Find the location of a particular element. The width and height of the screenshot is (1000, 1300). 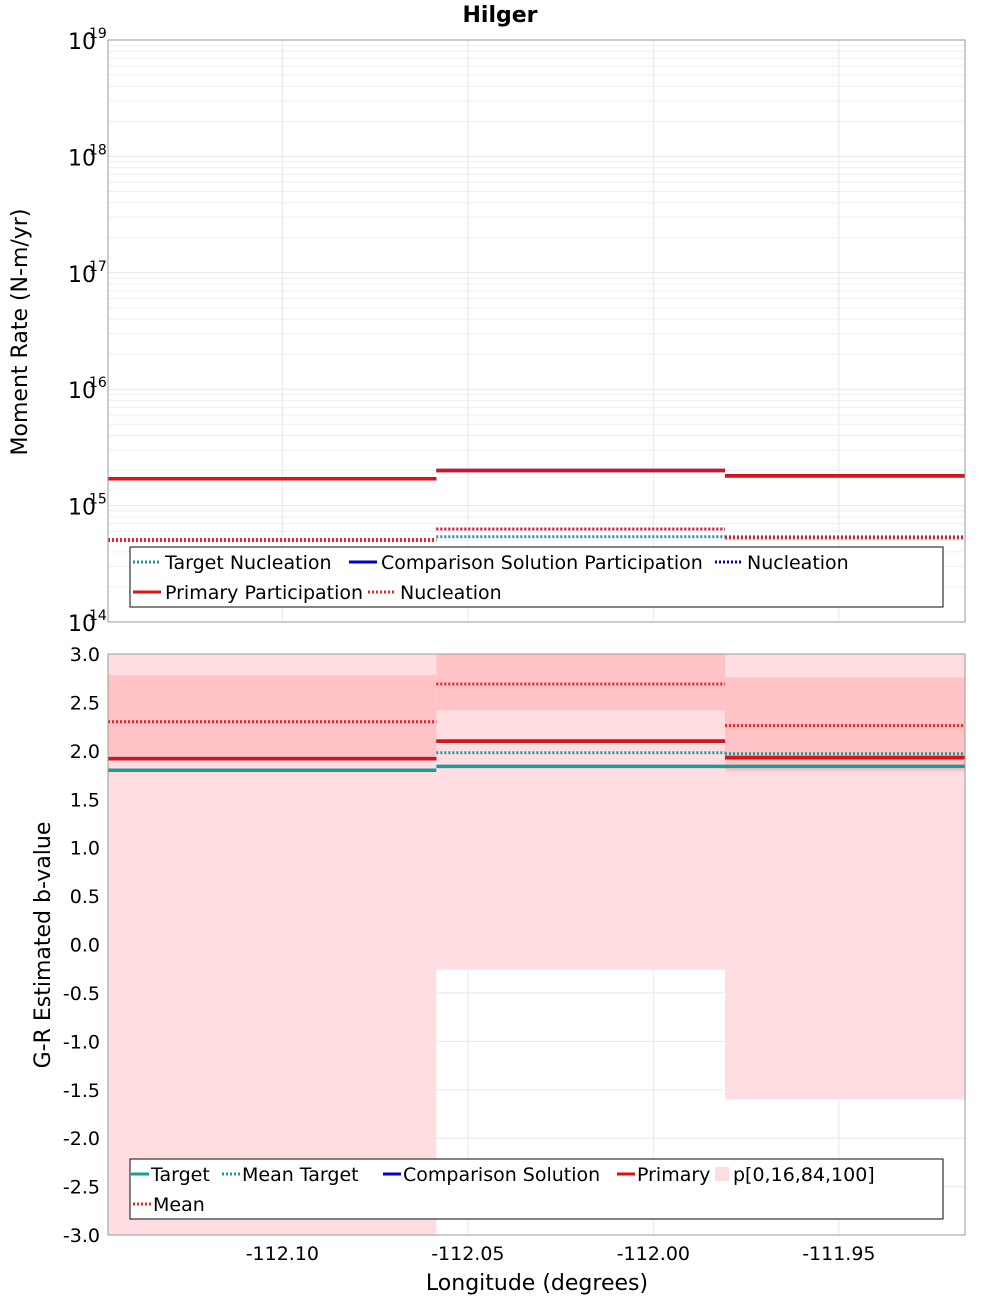

bottom-y-axis-label: G-R Estimated b-value is located at coordinates (43, 945).